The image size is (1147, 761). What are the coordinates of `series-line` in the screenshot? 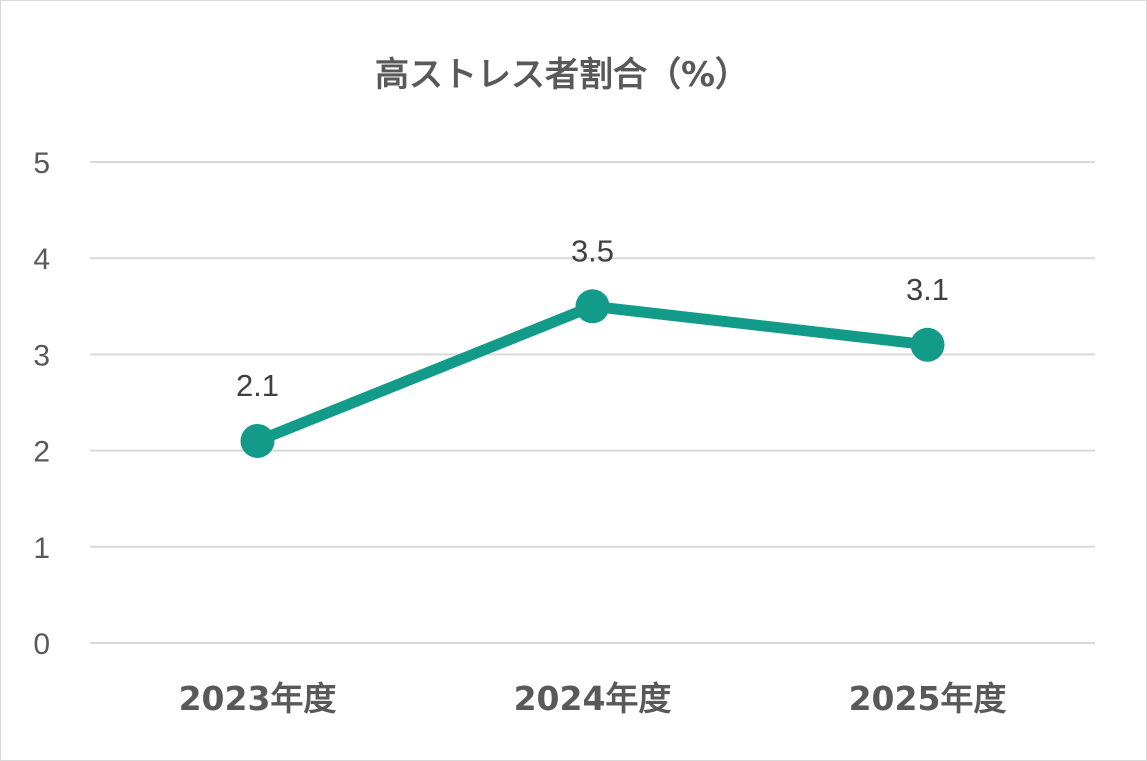 It's located at (592, 373).